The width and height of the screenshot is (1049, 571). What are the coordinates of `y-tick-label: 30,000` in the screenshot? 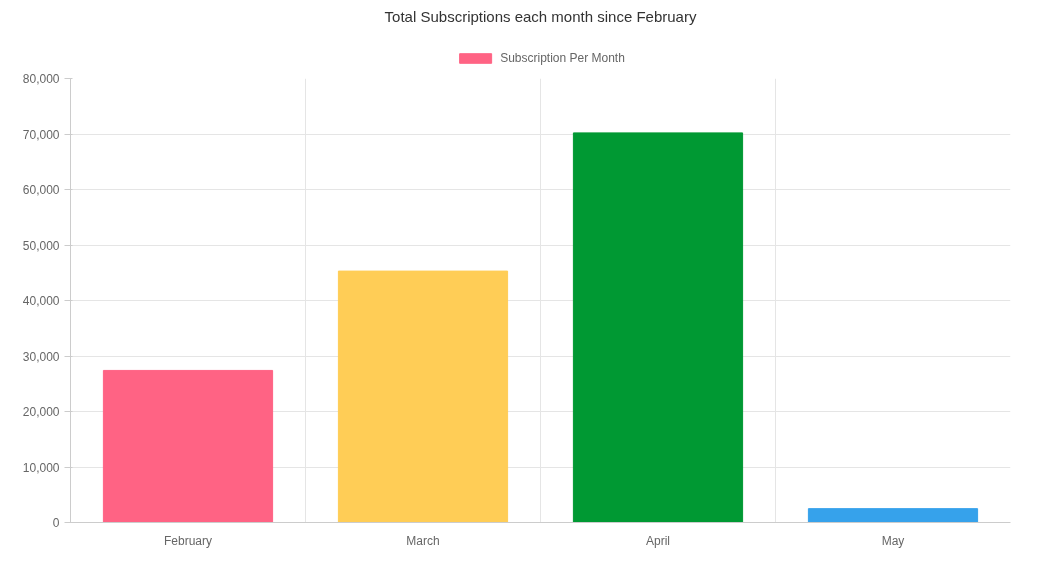 It's located at (41, 356).